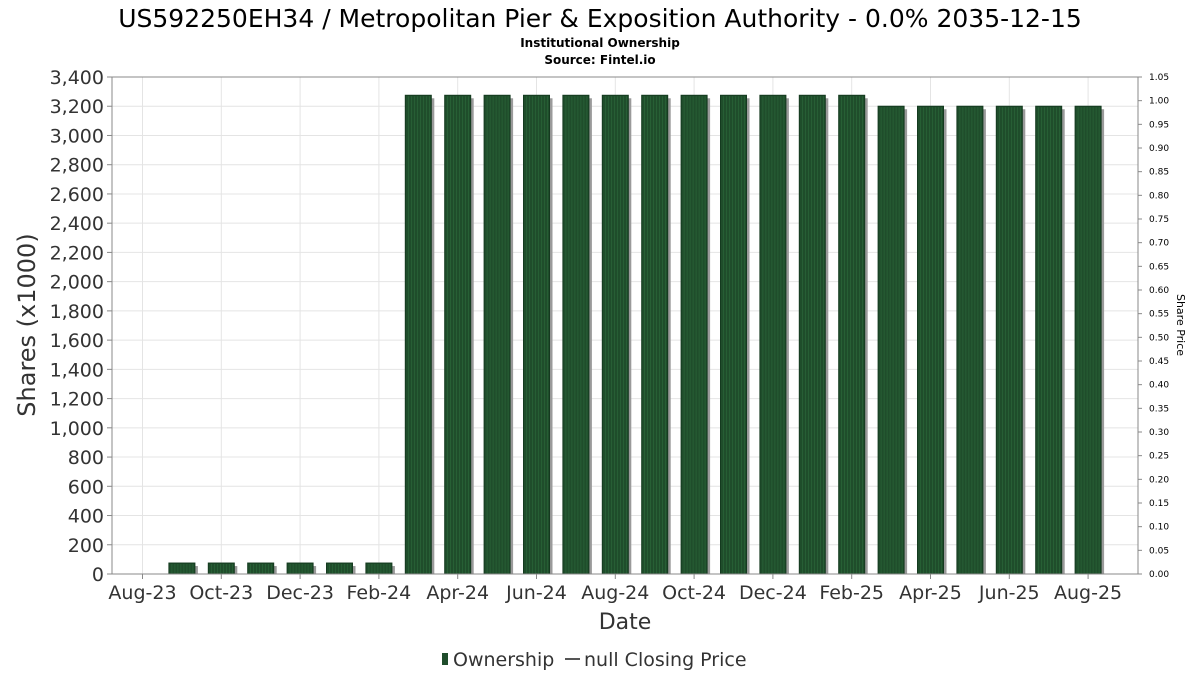  What do you see at coordinates (1159, 338) in the screenshot?
I see `y2-tick-label: 0.50` at bounding box center [1159, 338].